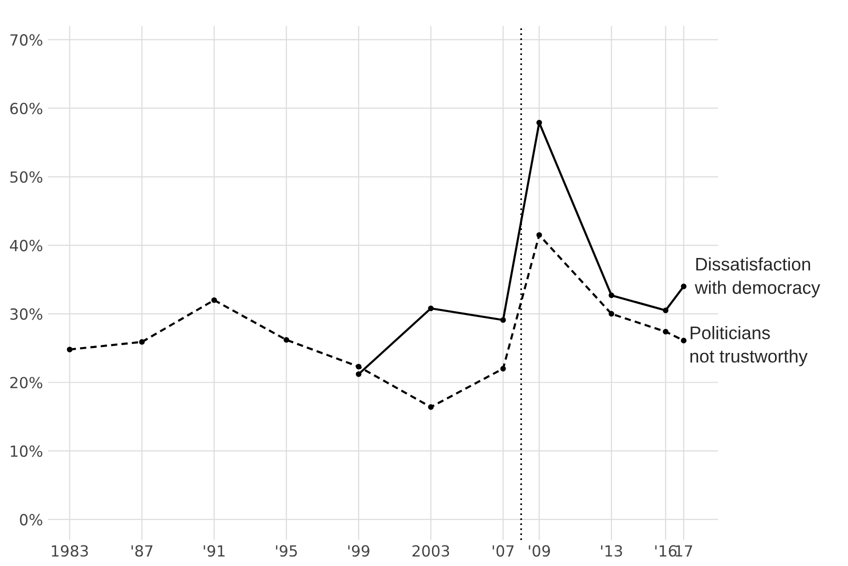 This screenshot has width=848, height=566. I want to click on x-tick-label: '95, so click(286, 551).